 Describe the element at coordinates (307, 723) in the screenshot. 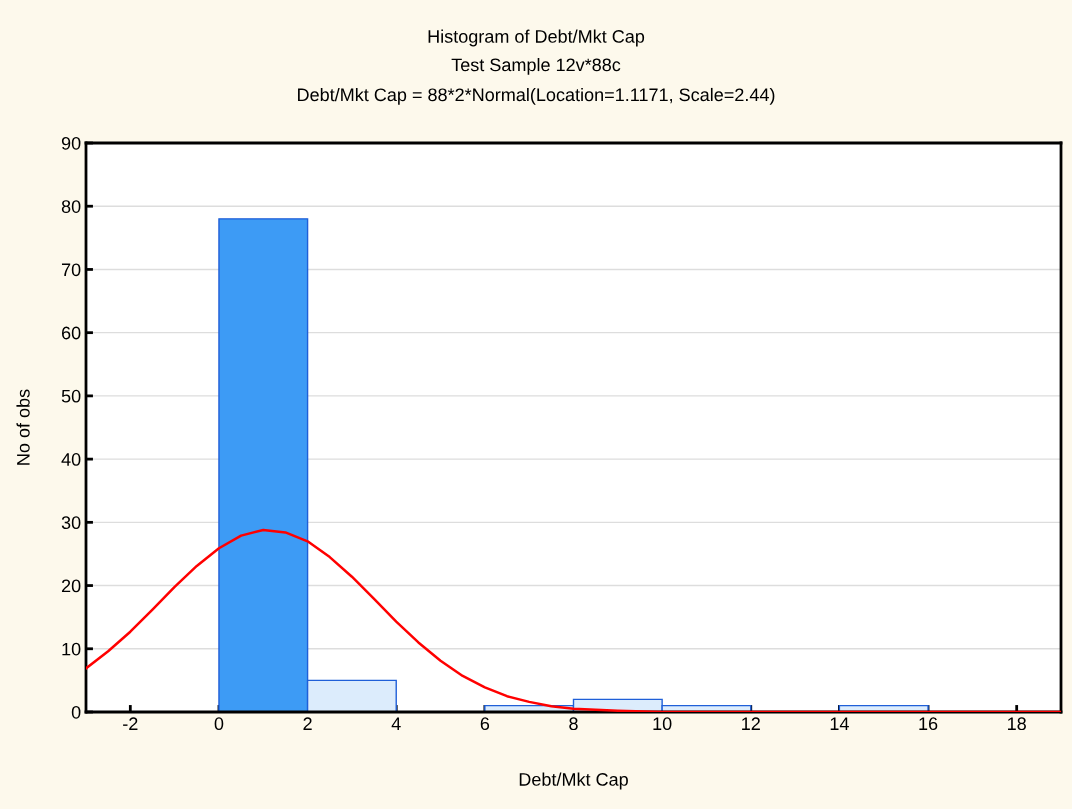

I see `x-tick-label: 2` at that location.